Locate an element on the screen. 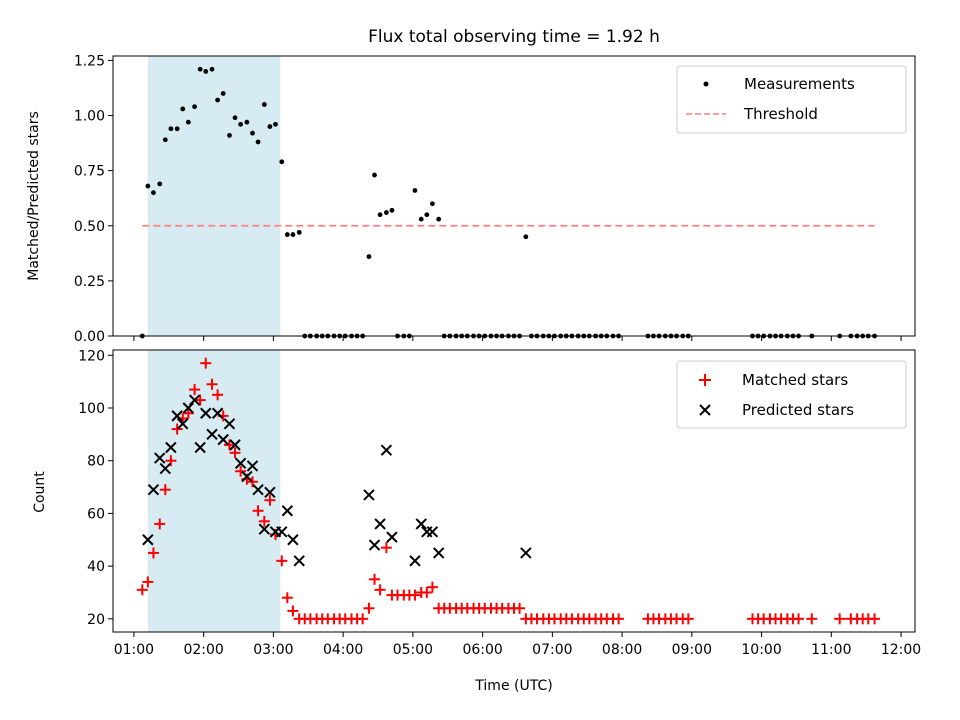 This screenshot has width=960, height=720. count-x-tick-label: 07:00 is located at coordinates (552, 650).